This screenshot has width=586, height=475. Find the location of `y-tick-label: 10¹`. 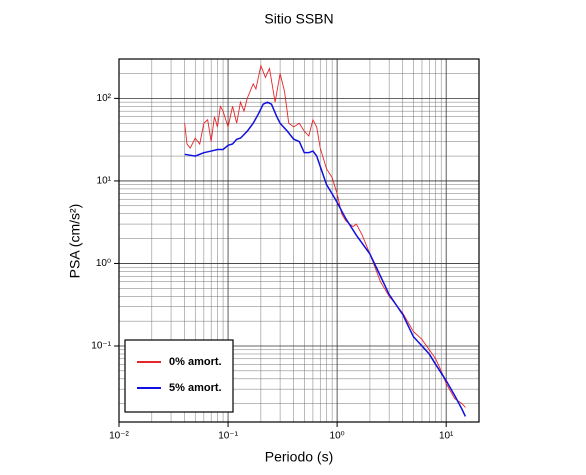

y-tick-label: 10¹ is located at coordinates (104, 181).